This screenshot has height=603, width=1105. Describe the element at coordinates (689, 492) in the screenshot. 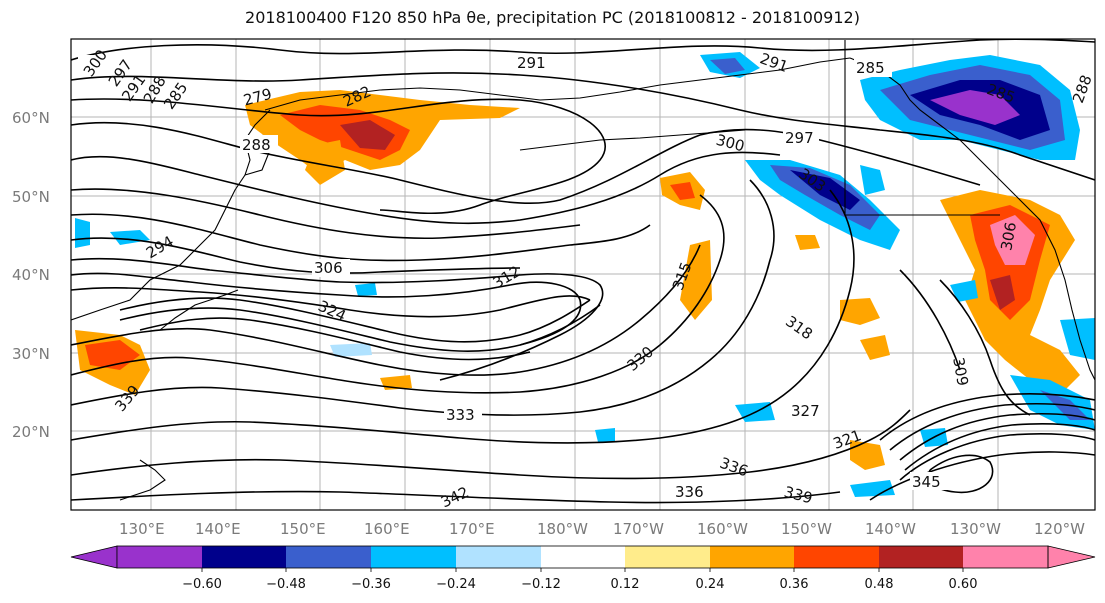

I see `contour-label: 336` at that location.